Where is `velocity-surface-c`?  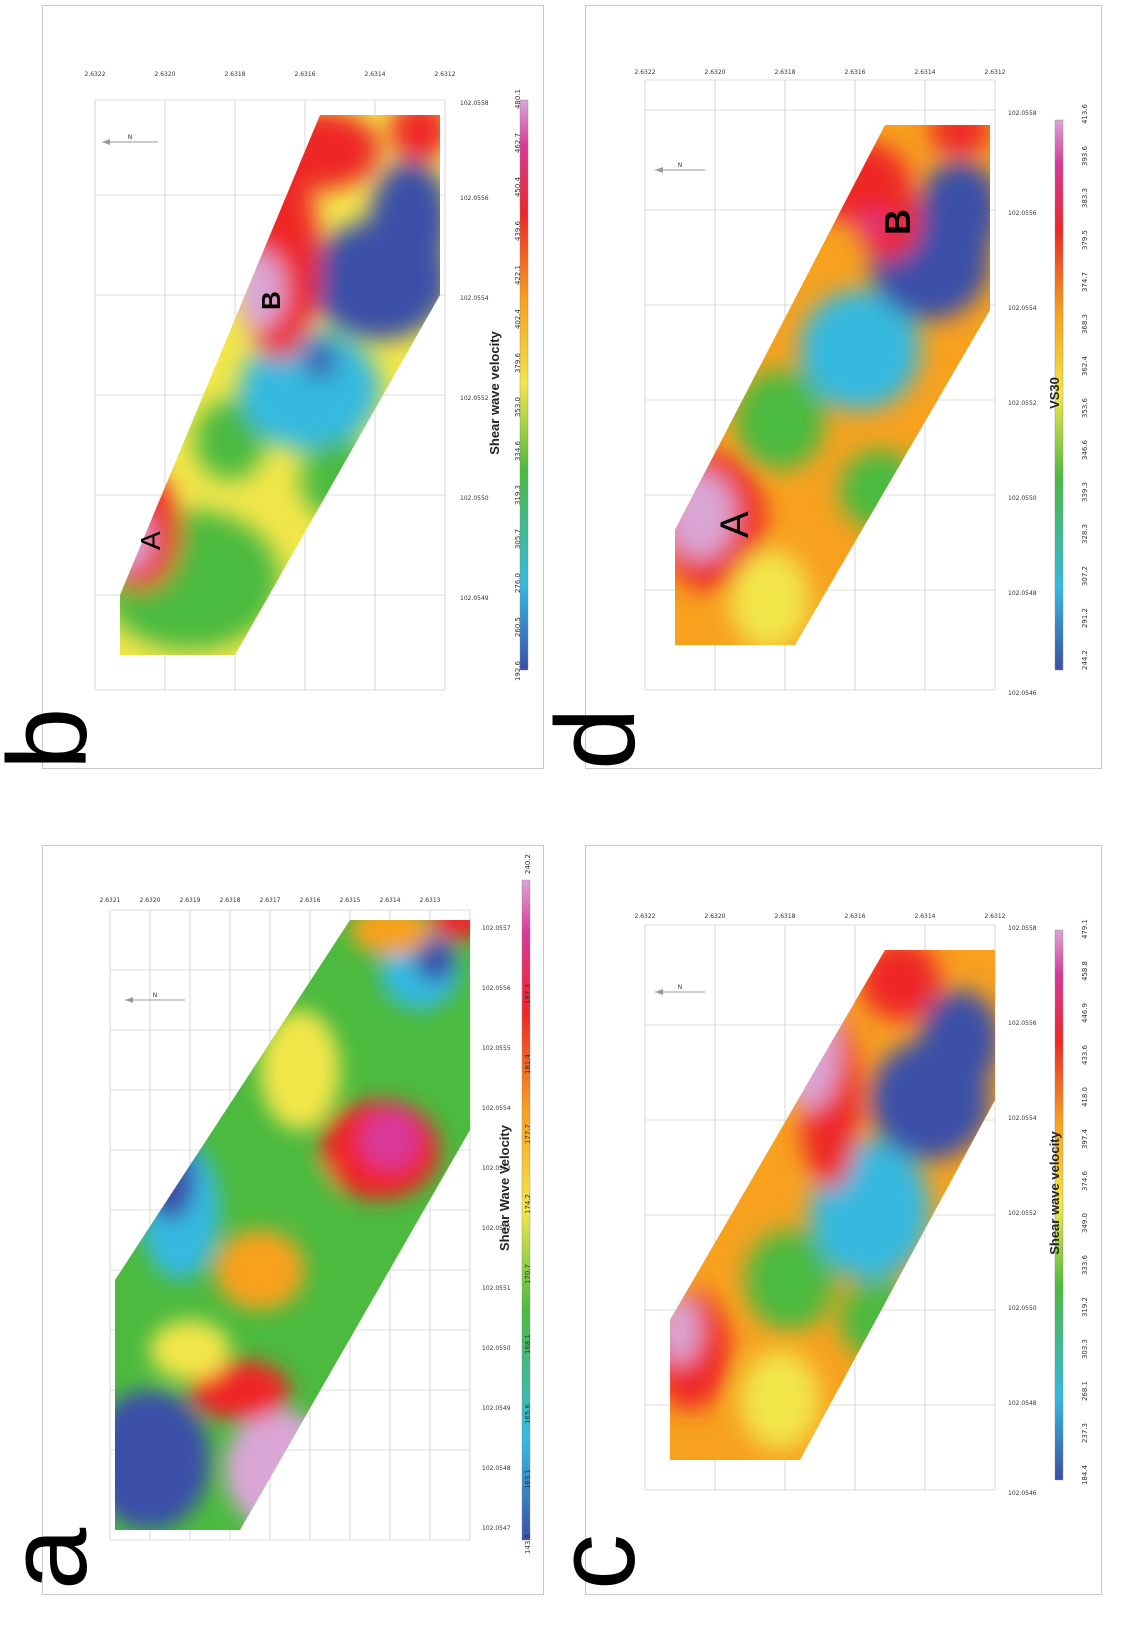
velocity-surface-c is located at coordinates (832, 1205).